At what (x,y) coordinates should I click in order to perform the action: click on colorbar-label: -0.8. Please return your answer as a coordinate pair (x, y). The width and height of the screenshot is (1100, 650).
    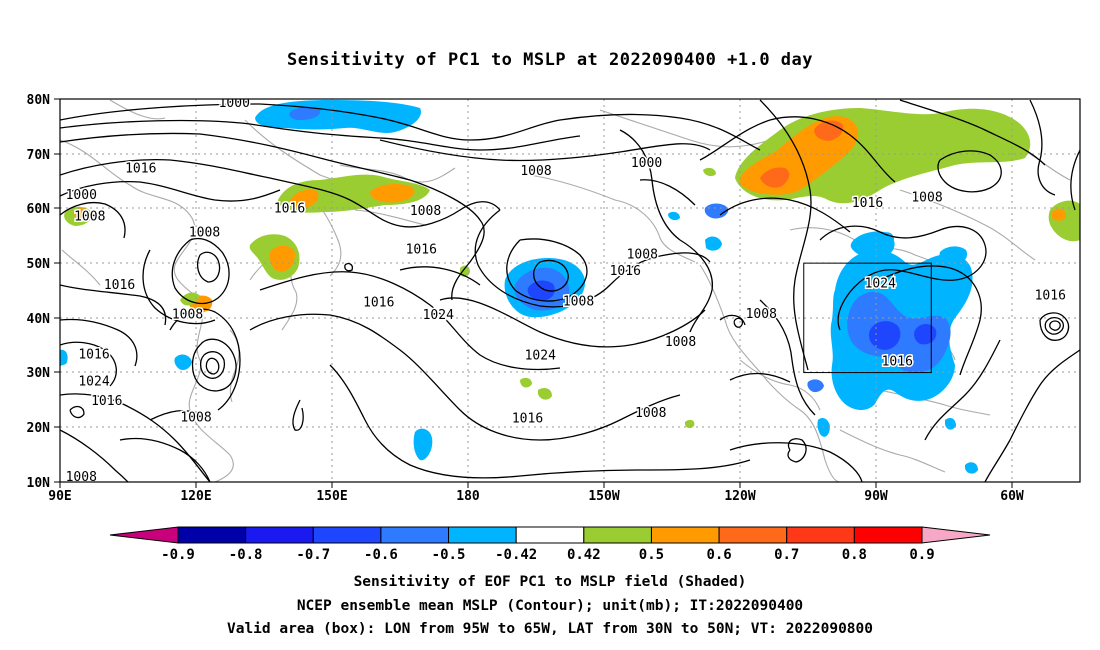
    Looking at the image, I should click on (246, 555).